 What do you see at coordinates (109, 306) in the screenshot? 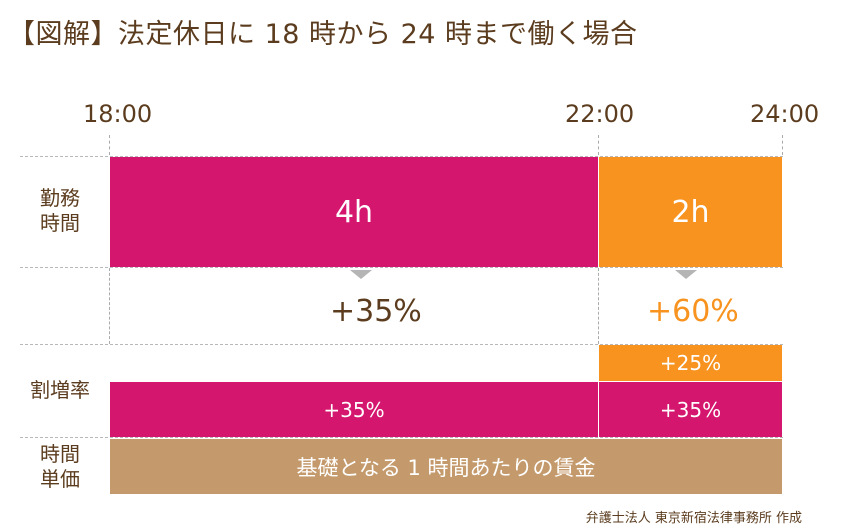
I see `divider-left` at bounding box center [109, 306].